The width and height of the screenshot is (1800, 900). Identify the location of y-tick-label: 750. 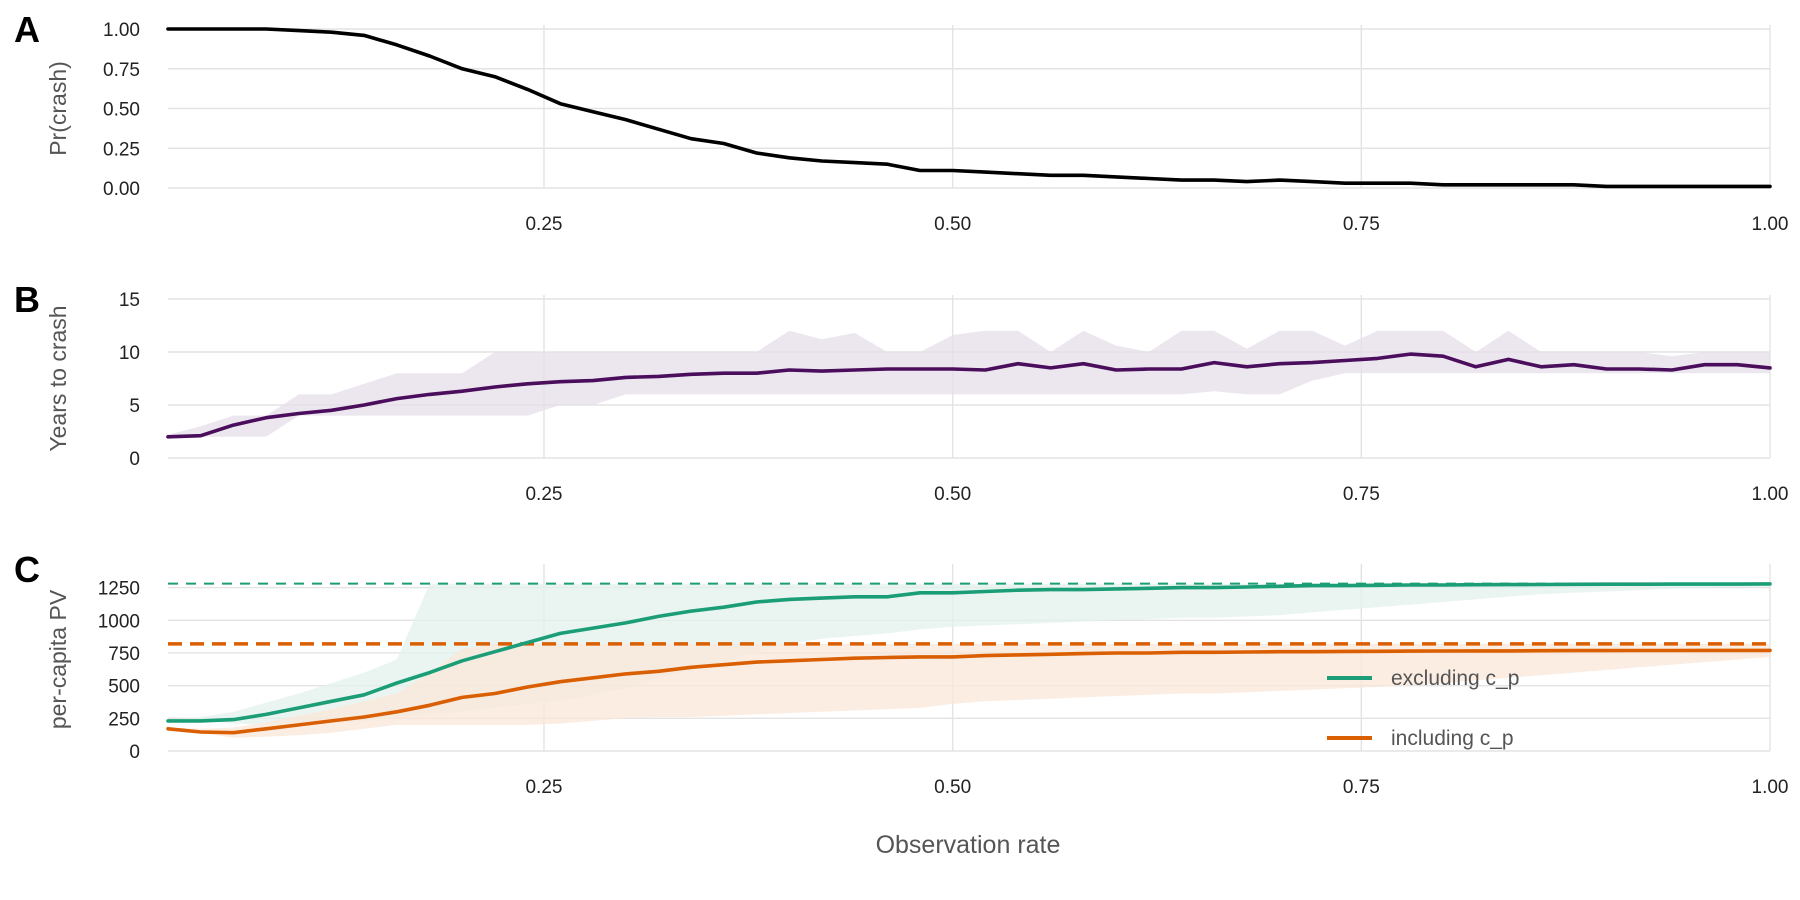
(124, 654).